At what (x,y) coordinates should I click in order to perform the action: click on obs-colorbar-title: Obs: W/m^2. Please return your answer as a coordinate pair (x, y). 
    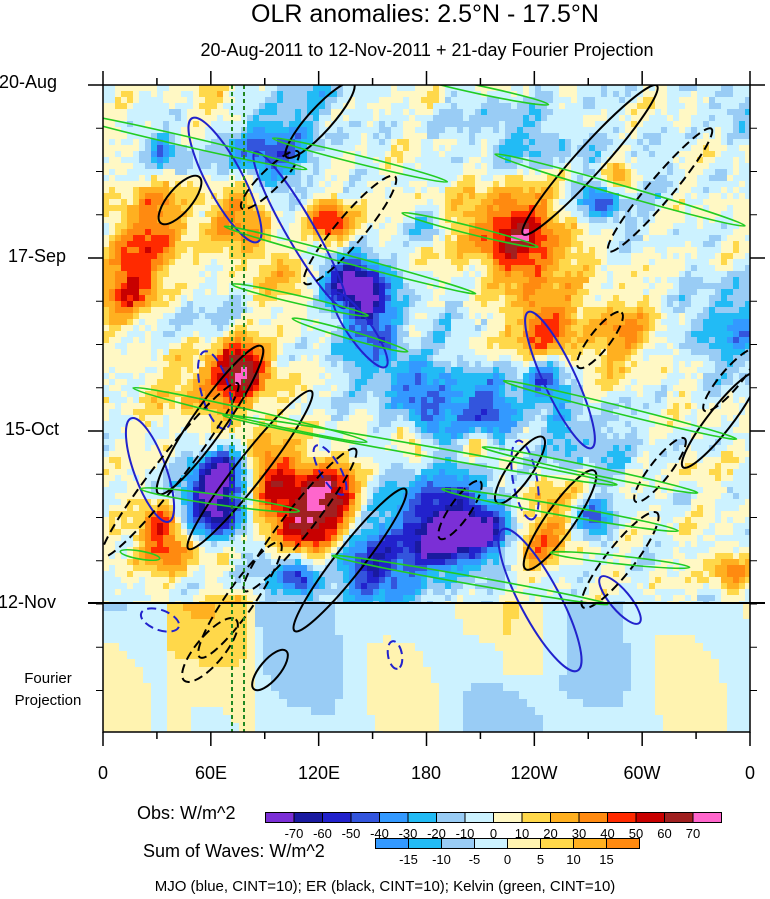
    Looking at the image, I should click on (186, 813).